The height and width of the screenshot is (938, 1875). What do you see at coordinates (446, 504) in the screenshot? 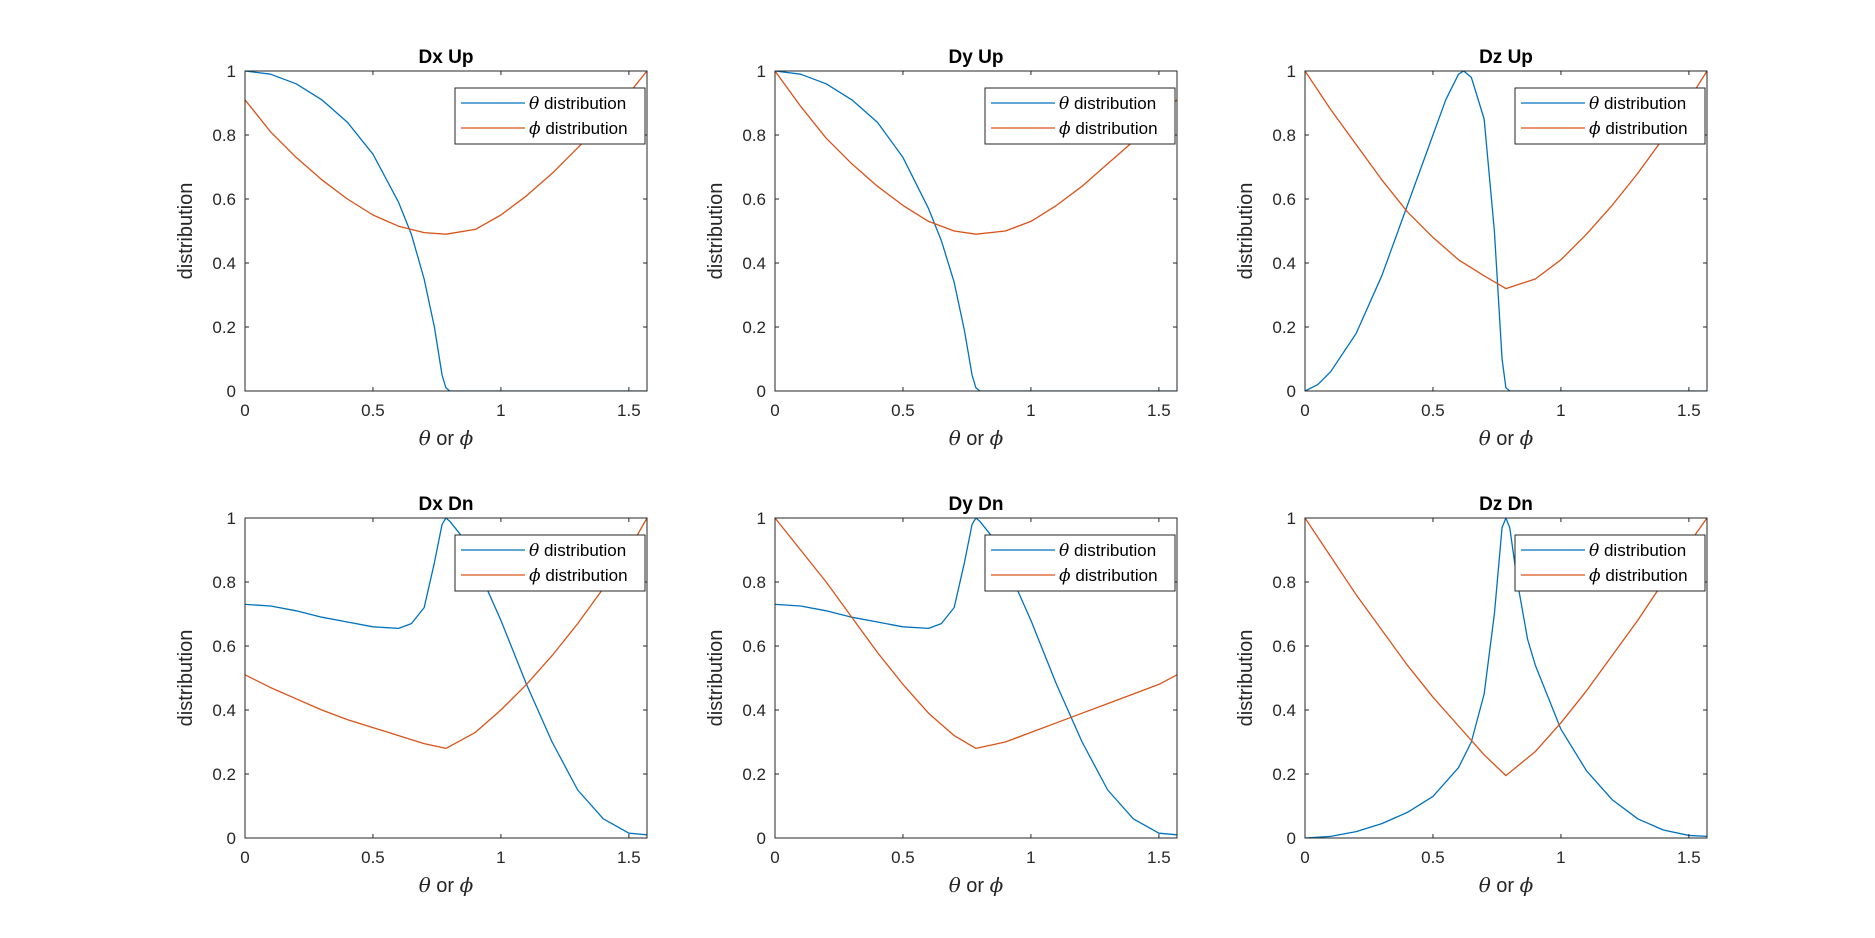
I see `chart-title: Dx Dn` at bounding box center [446, 504].